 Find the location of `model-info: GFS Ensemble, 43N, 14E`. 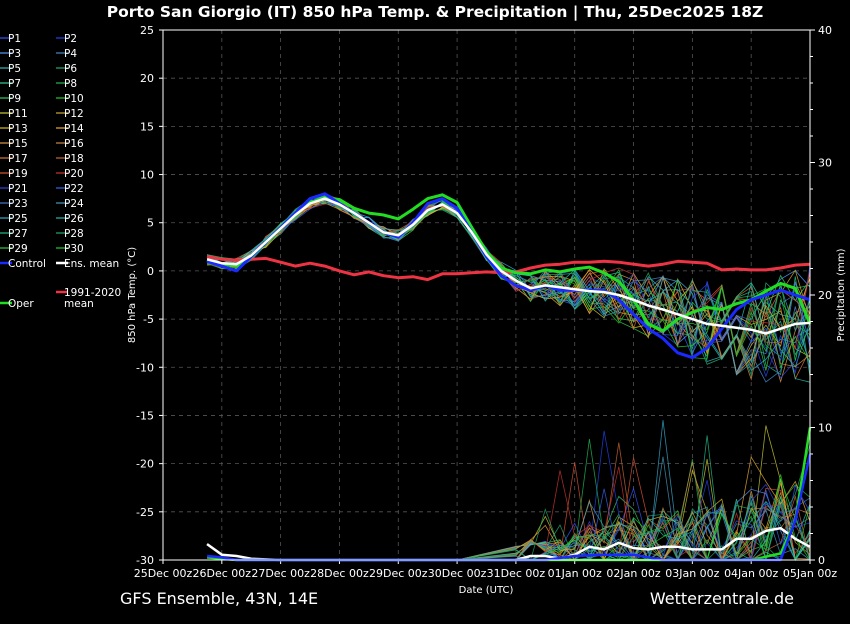

model-info: GFS Ensemble, 43N, 14E is located at coordinates (219, 598).